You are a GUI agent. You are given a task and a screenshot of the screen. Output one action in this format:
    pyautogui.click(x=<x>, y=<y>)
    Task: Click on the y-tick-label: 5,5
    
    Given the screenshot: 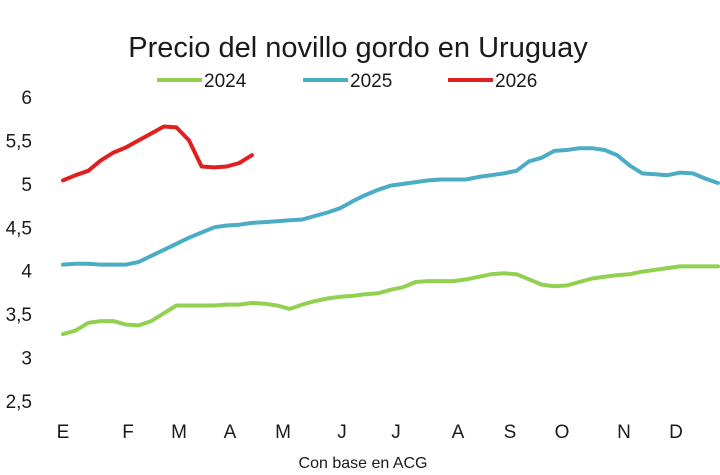 What is the action you would take?
    pyautogui.click(x=19, y=141)
    